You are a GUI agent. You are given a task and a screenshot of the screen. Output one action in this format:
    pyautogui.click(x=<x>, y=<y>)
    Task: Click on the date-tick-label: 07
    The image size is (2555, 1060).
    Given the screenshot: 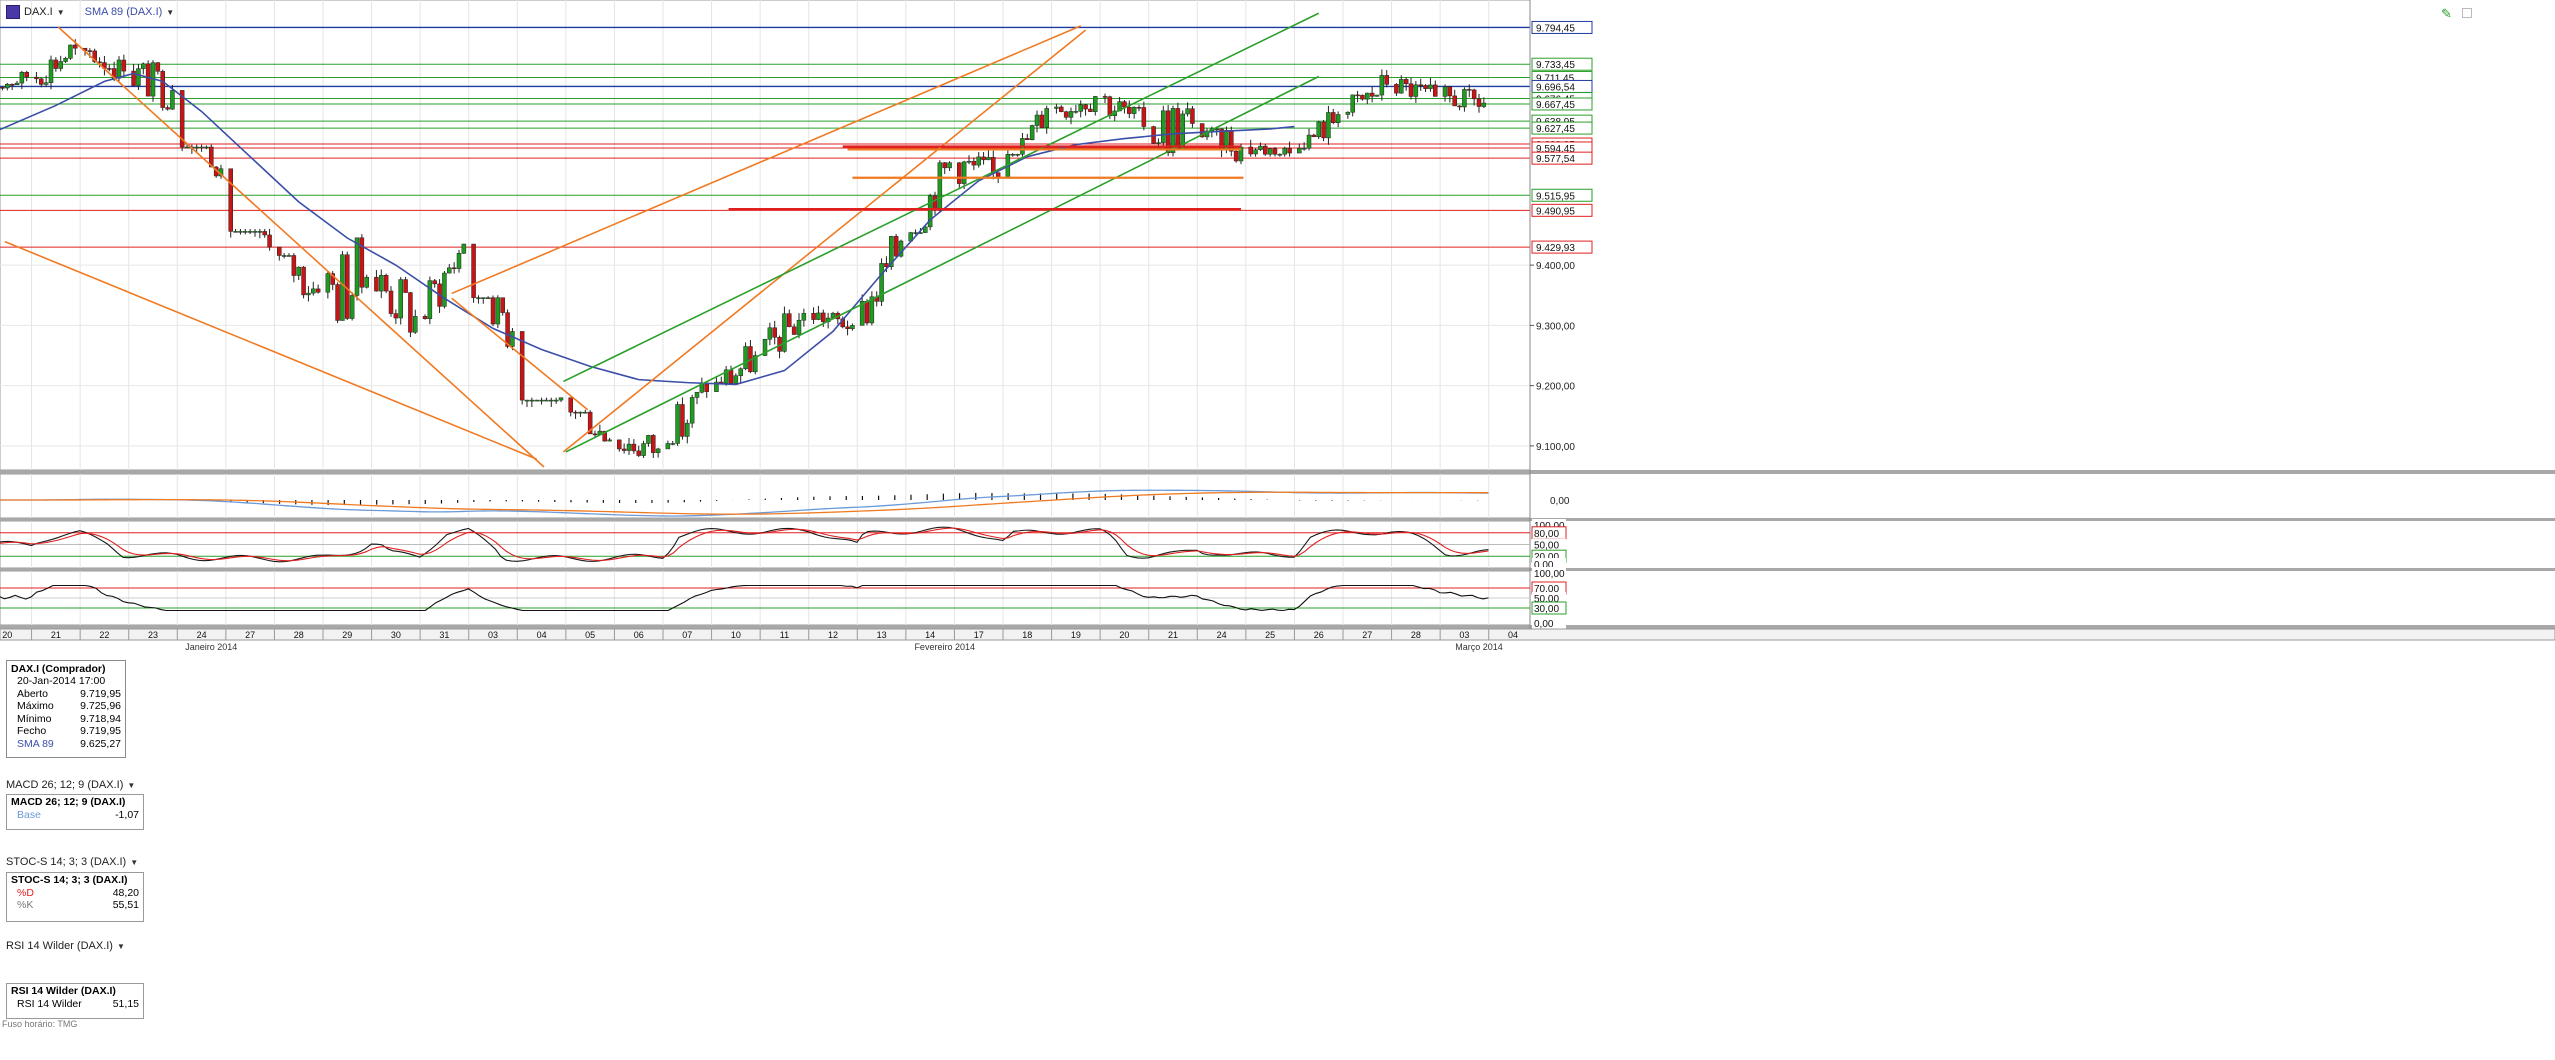 What is the action you would take?
    pyautogui.click(x=687, y=635)
    